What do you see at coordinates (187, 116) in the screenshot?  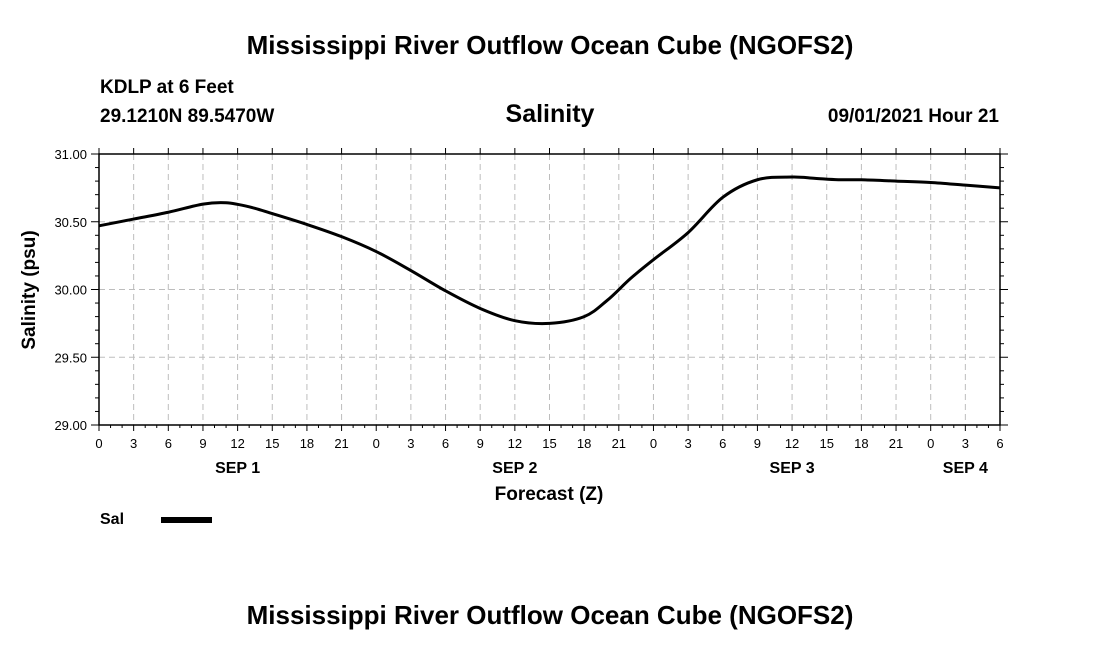 I see `station-coordinates: 29.1210N 89.5470W` at bounding box center [187, 116].